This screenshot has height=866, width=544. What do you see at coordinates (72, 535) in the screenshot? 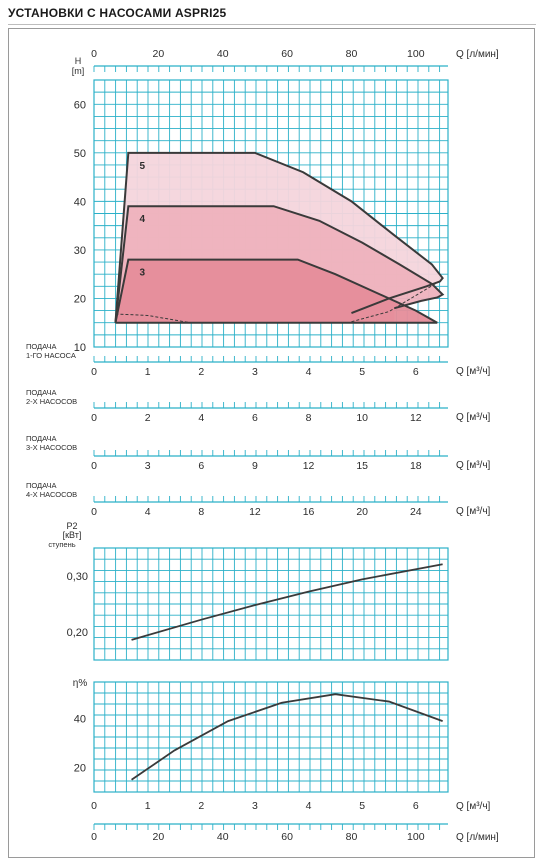
I see `power-ylabel: [кВт]` at bounding box center [72, 535].